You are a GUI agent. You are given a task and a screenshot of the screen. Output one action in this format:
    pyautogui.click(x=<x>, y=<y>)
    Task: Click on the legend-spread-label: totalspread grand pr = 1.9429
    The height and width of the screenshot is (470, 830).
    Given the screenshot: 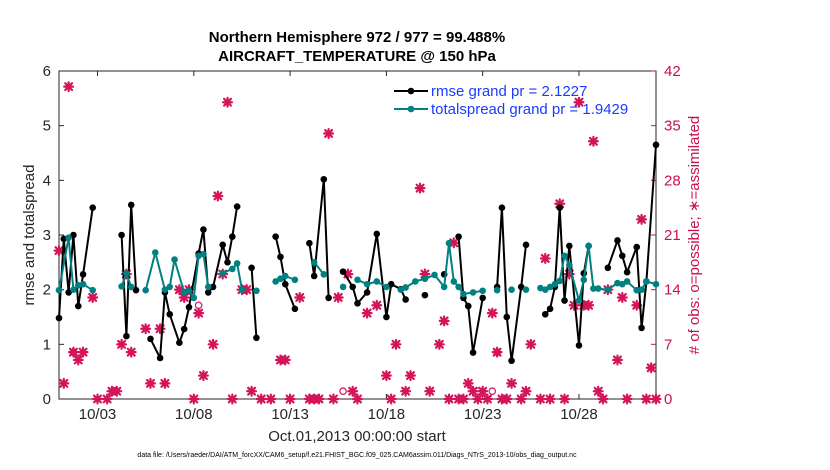 What is the action you would take?
    pyautogui.click(x=529, y=109)
    